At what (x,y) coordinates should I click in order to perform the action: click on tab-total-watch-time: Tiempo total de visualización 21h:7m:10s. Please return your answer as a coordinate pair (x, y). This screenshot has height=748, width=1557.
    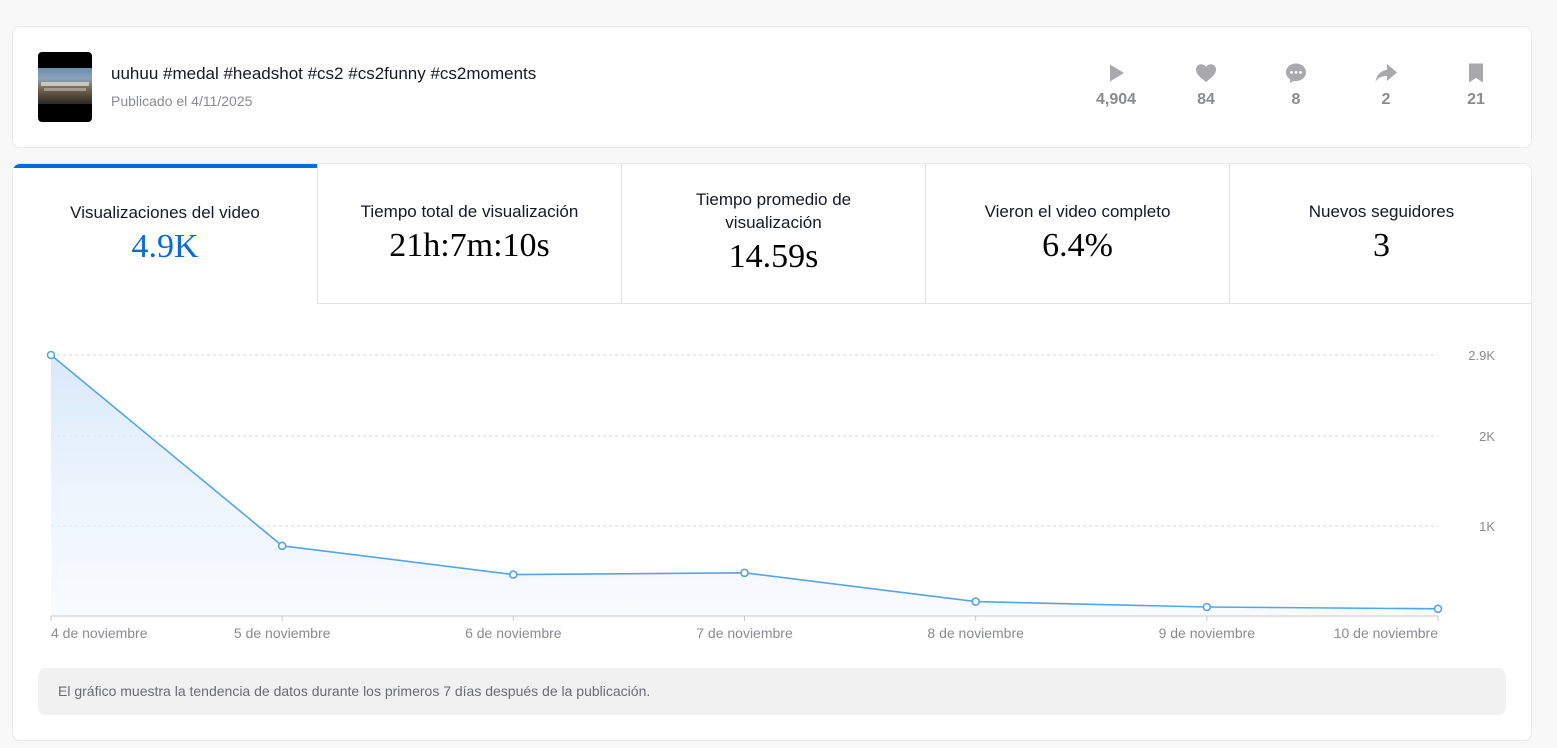
    Looking at the image, I should click on (469, 234).